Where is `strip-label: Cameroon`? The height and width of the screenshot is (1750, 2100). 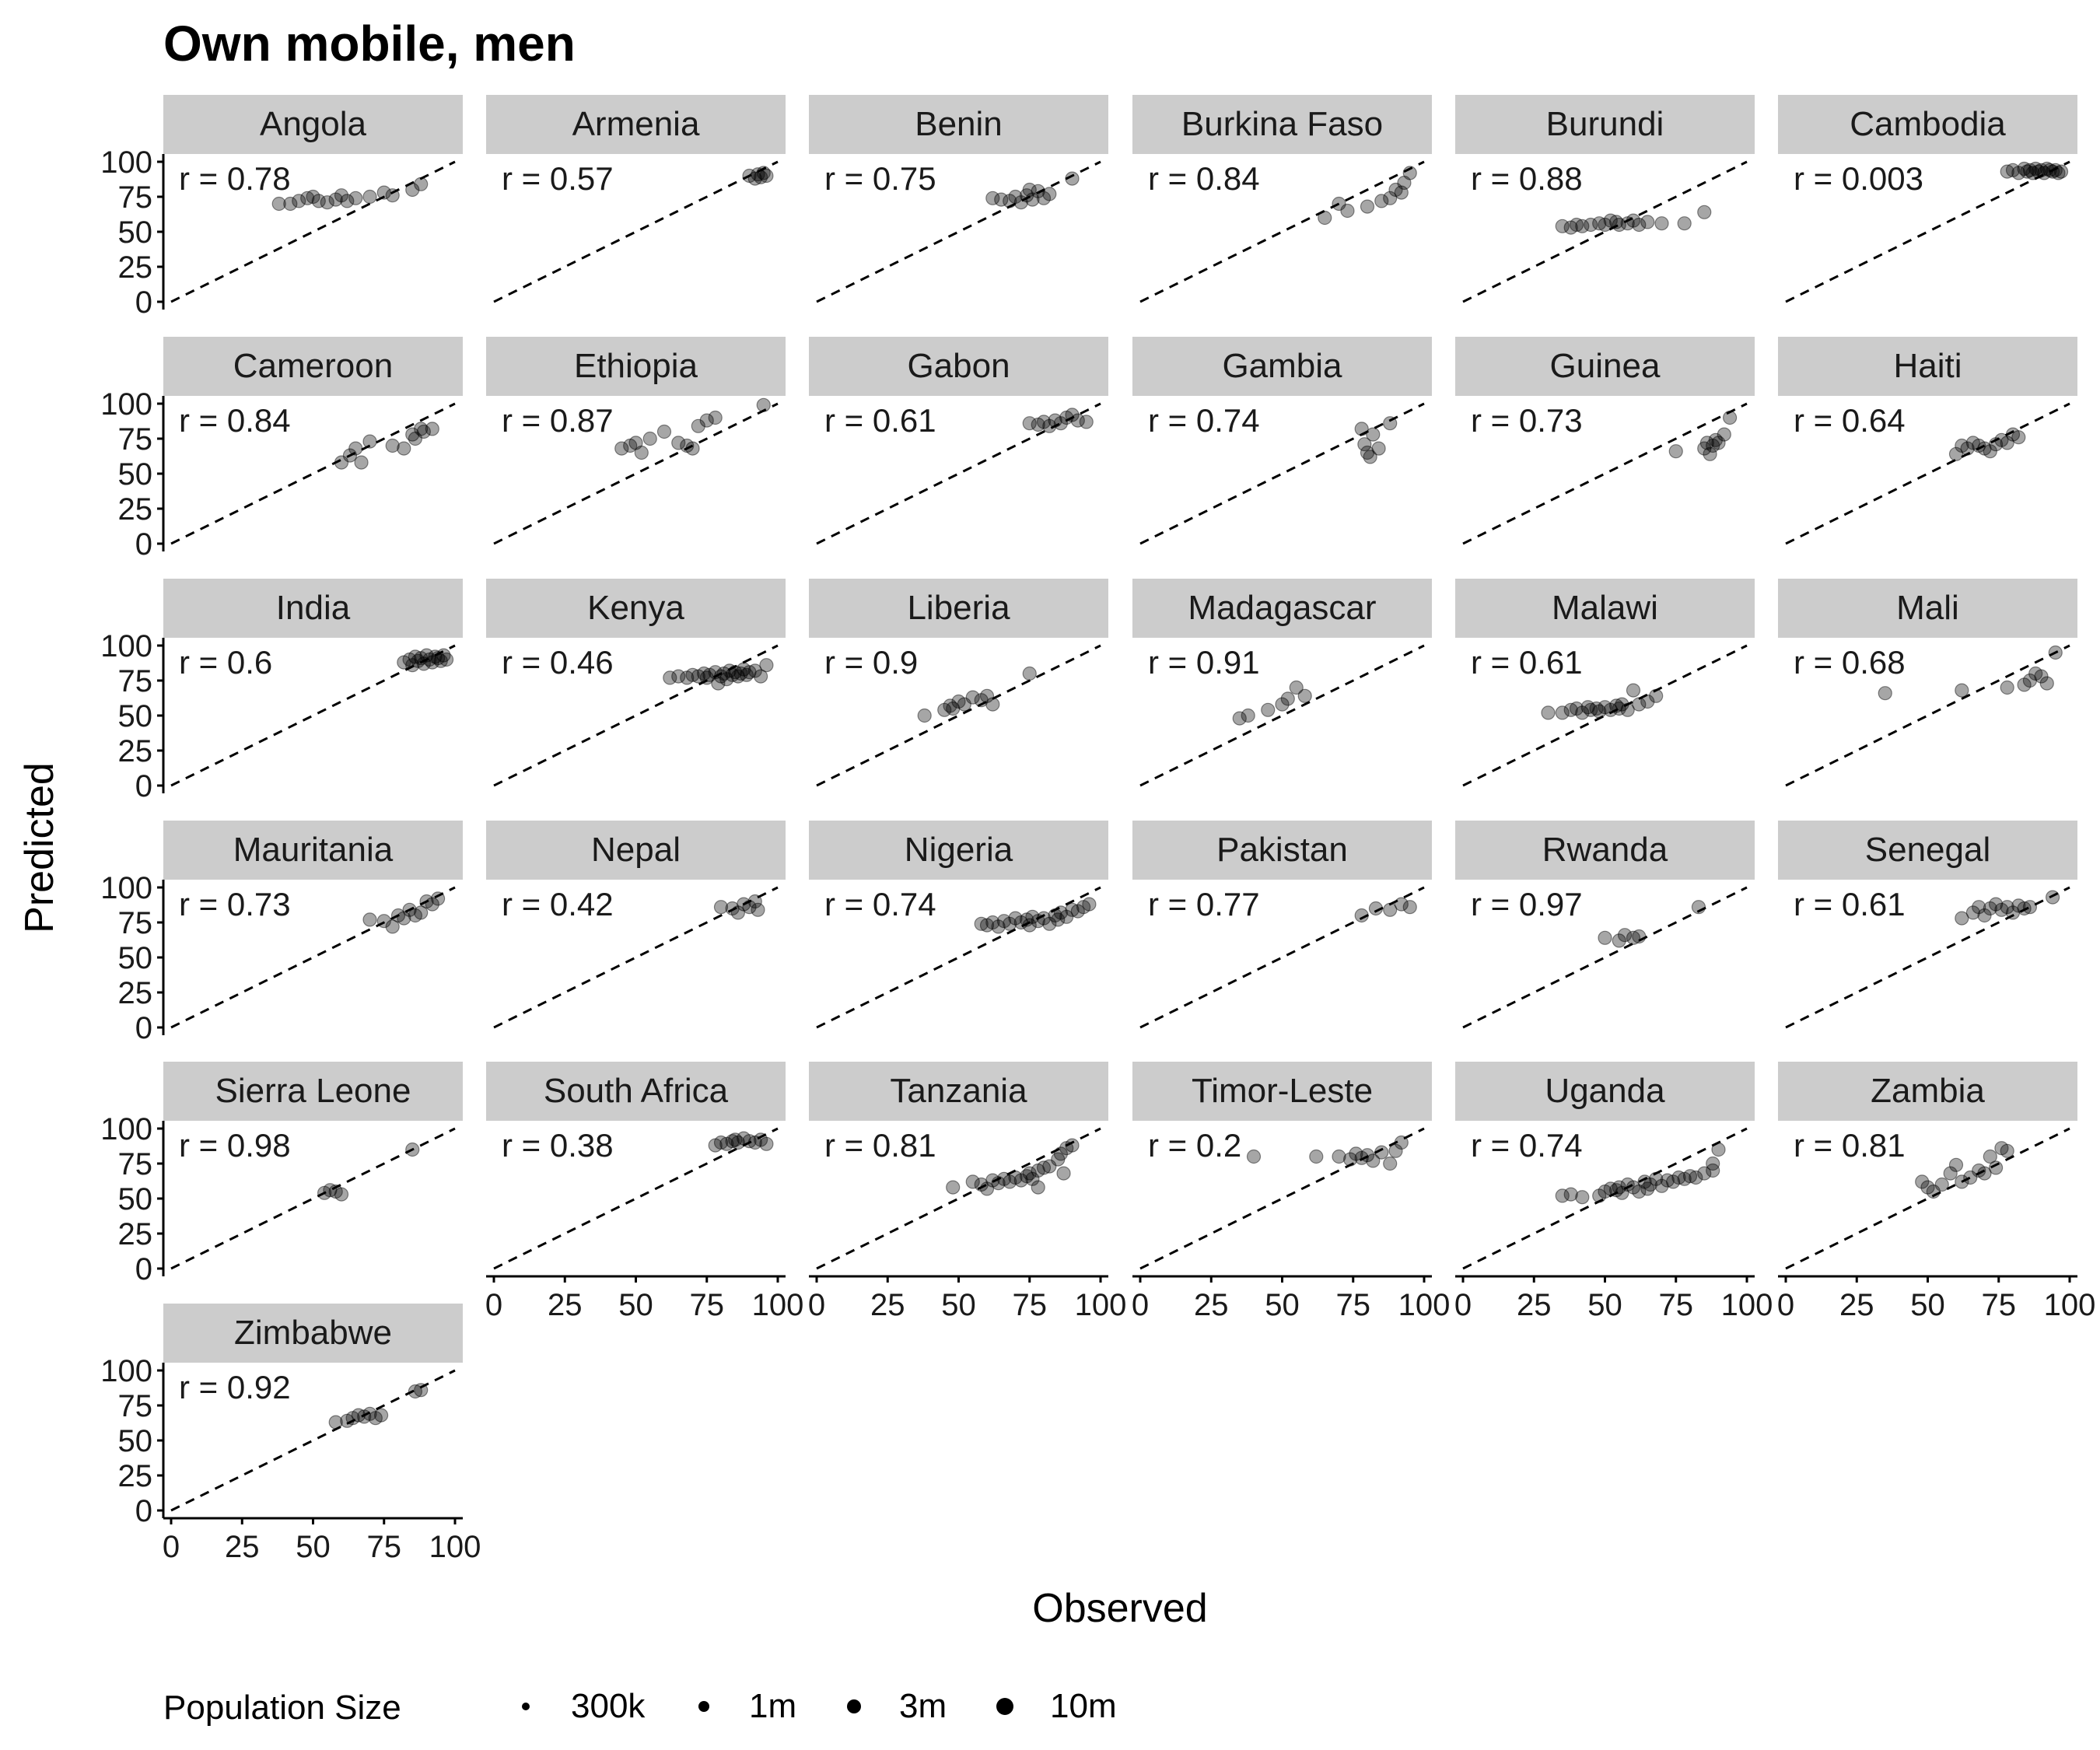 strip-label: Cameroon is located at coordinates (313, 366).